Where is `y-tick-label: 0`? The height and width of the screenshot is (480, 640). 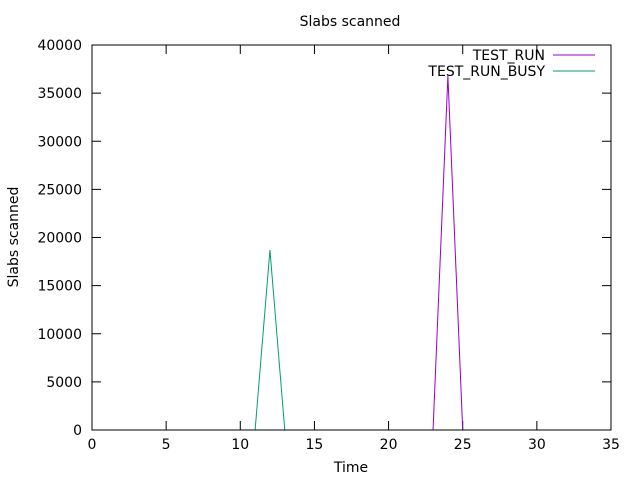 y-tick-label: 0 is located at coordinates (77, 431).